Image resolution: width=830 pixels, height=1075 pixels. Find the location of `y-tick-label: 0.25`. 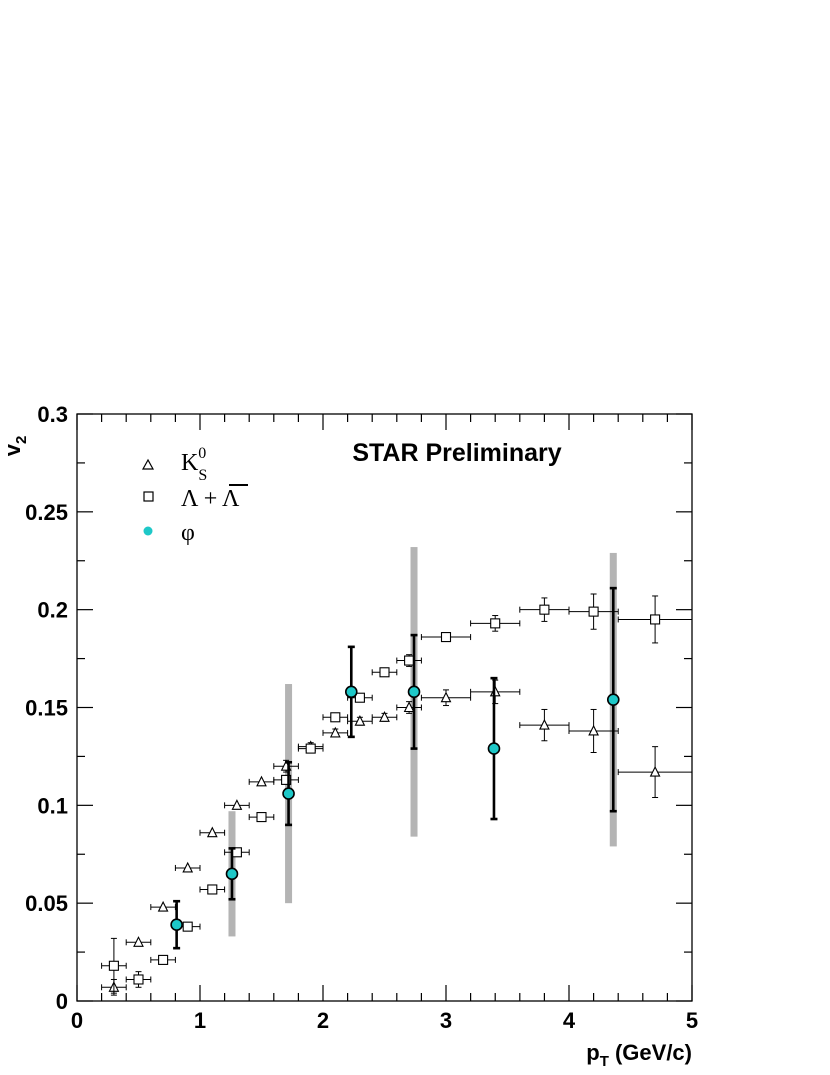

y-tick-label: 0.25 is located at coordinates (46, 512).